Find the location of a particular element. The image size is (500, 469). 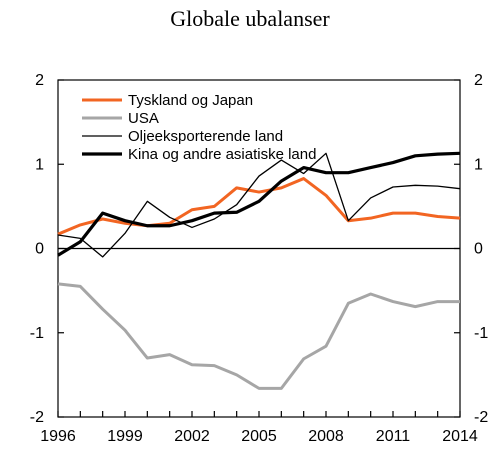

x-tick-label: 2008 is located at coordinates (326, 436).